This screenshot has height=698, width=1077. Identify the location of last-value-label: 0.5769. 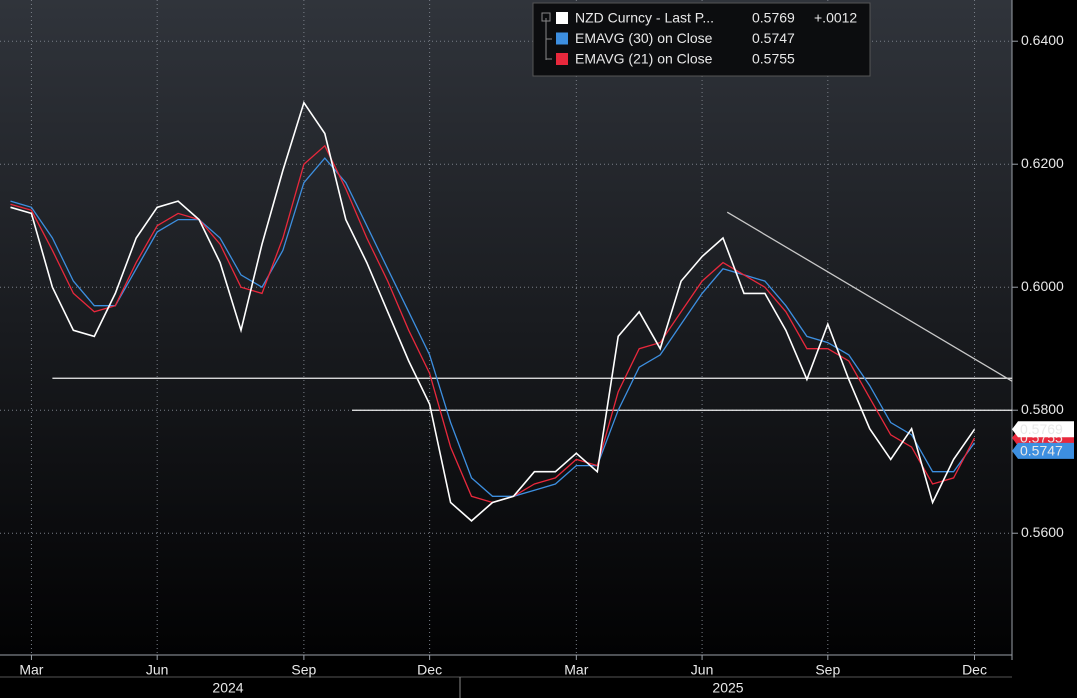
(1041, 429).